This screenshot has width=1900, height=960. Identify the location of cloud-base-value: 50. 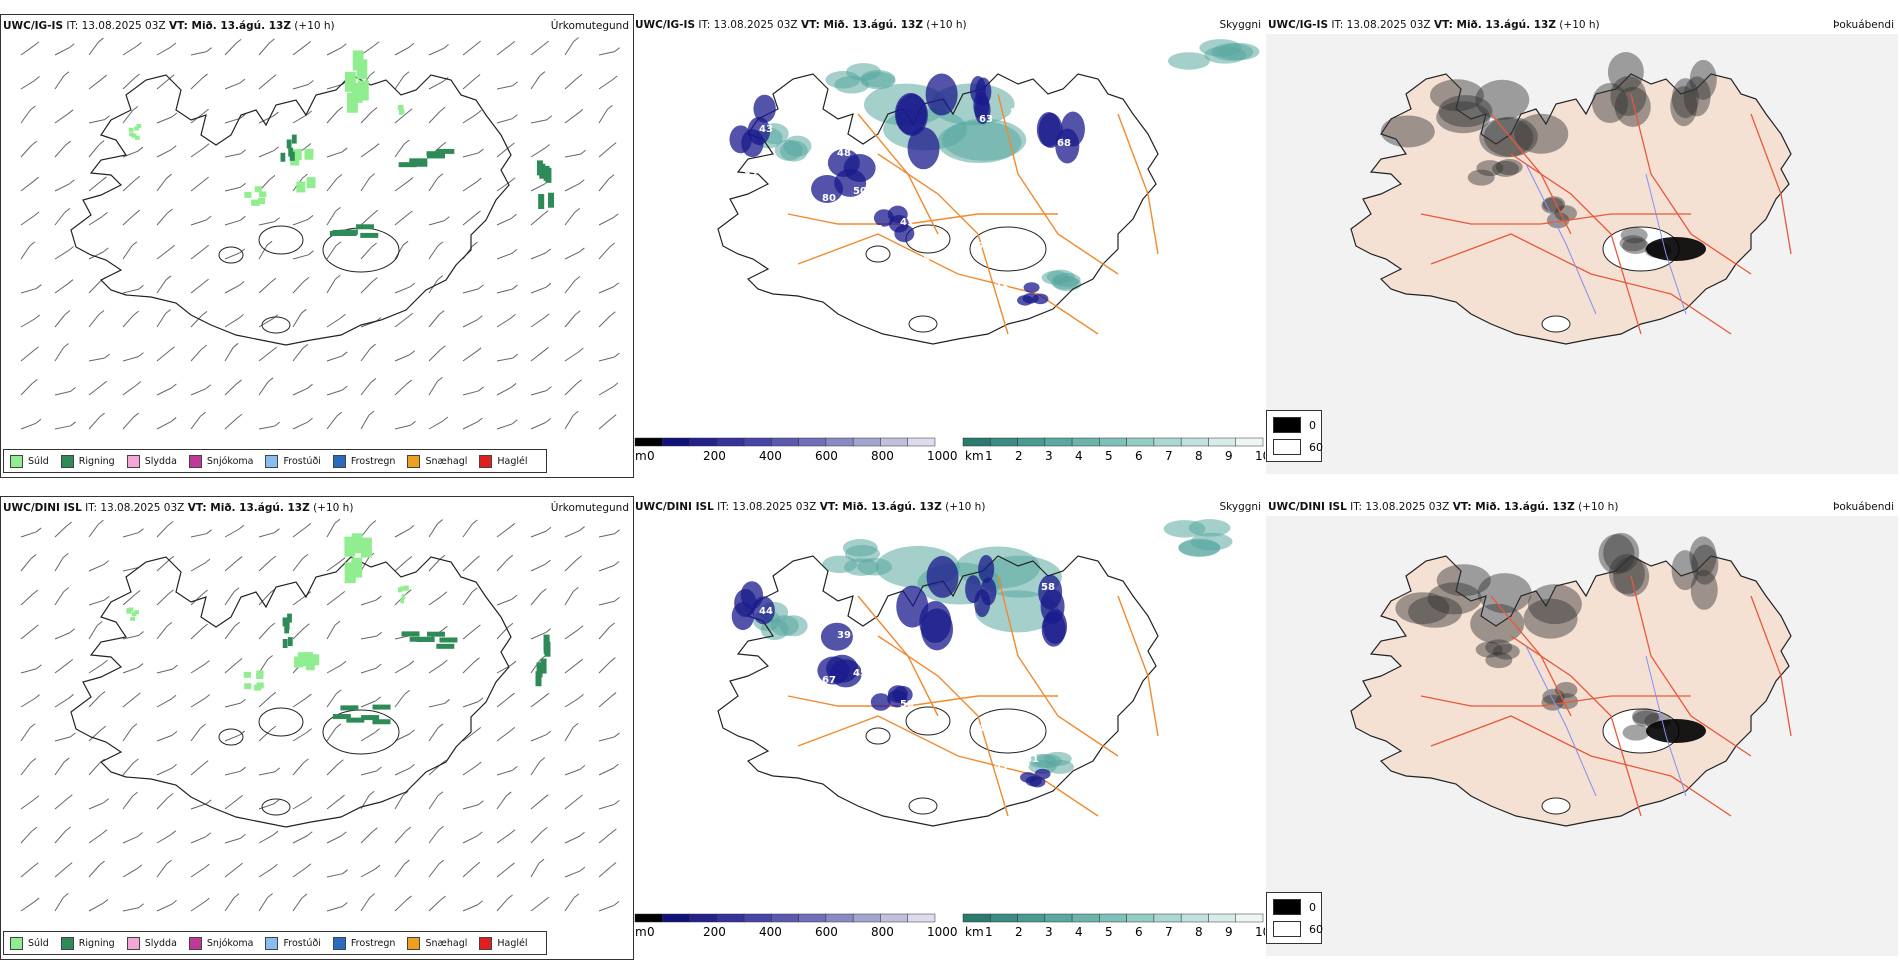
(907, 704).